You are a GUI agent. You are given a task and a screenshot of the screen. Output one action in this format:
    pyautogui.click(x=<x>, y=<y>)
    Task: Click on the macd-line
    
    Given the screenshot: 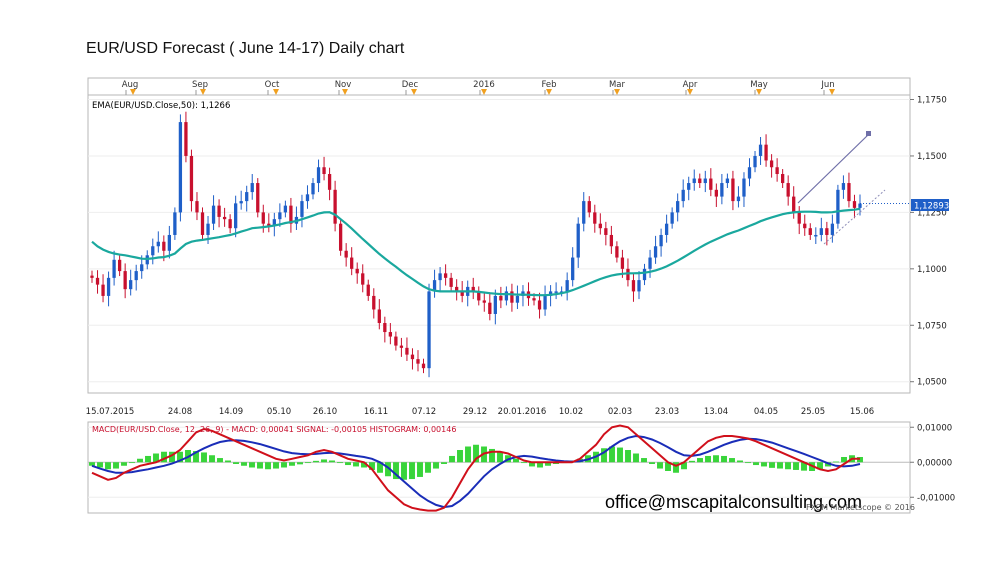 What is the action you would take?
    pyautogui.click(x=475, y=468)
    